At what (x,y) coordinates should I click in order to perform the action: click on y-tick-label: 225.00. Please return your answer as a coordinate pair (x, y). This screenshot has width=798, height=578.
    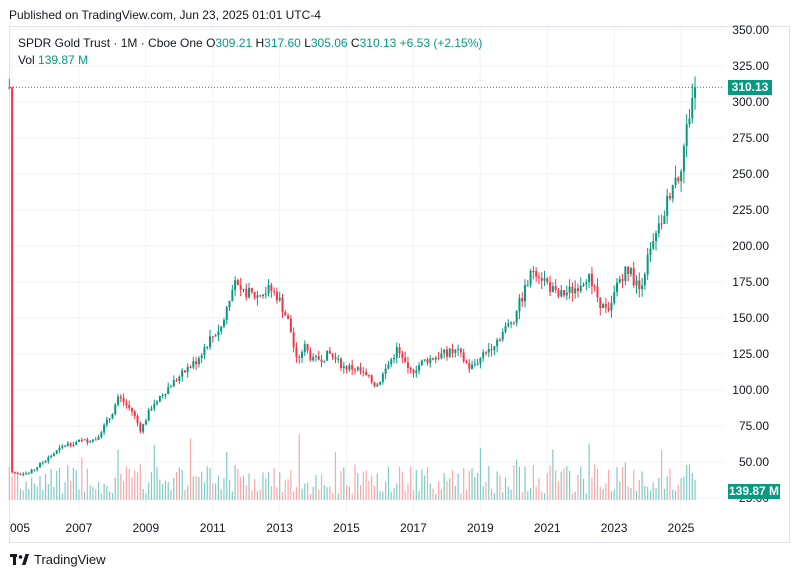
    Looking at the image, I should click on (750, 210).